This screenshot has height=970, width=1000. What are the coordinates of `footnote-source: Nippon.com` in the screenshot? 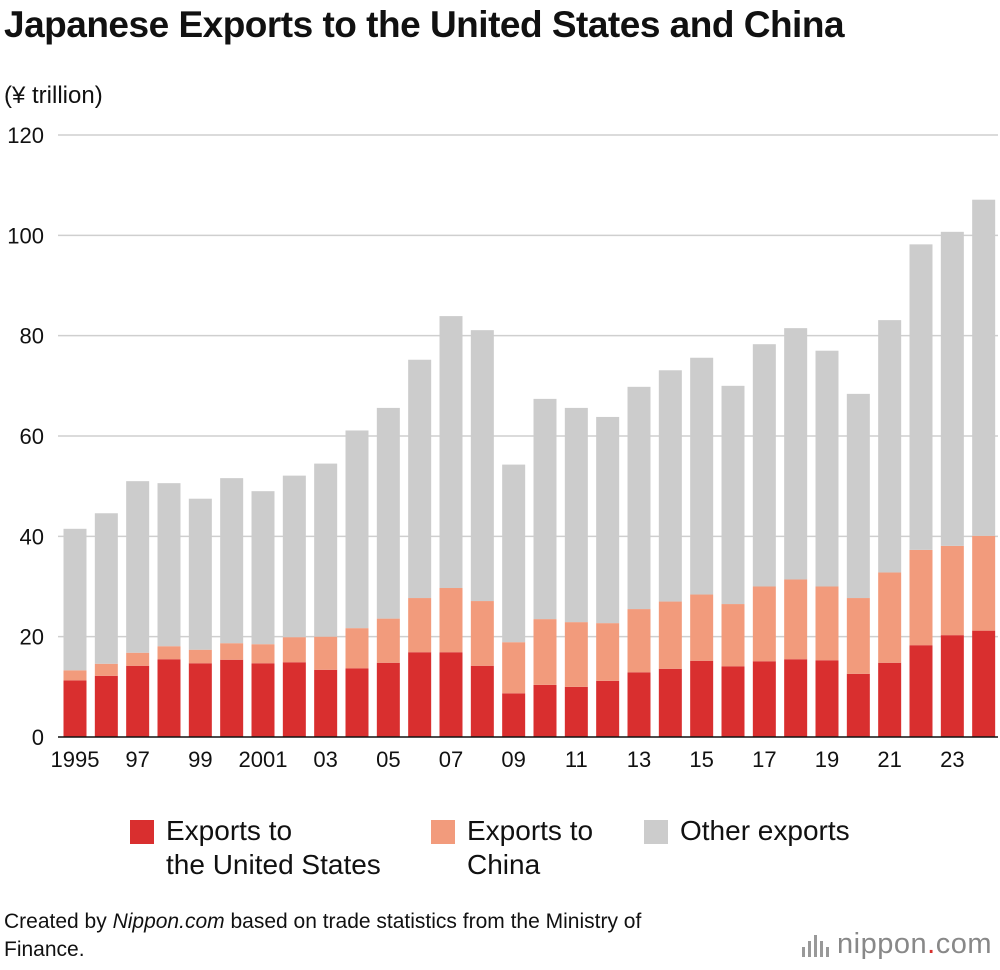 It's located at (168, 921).